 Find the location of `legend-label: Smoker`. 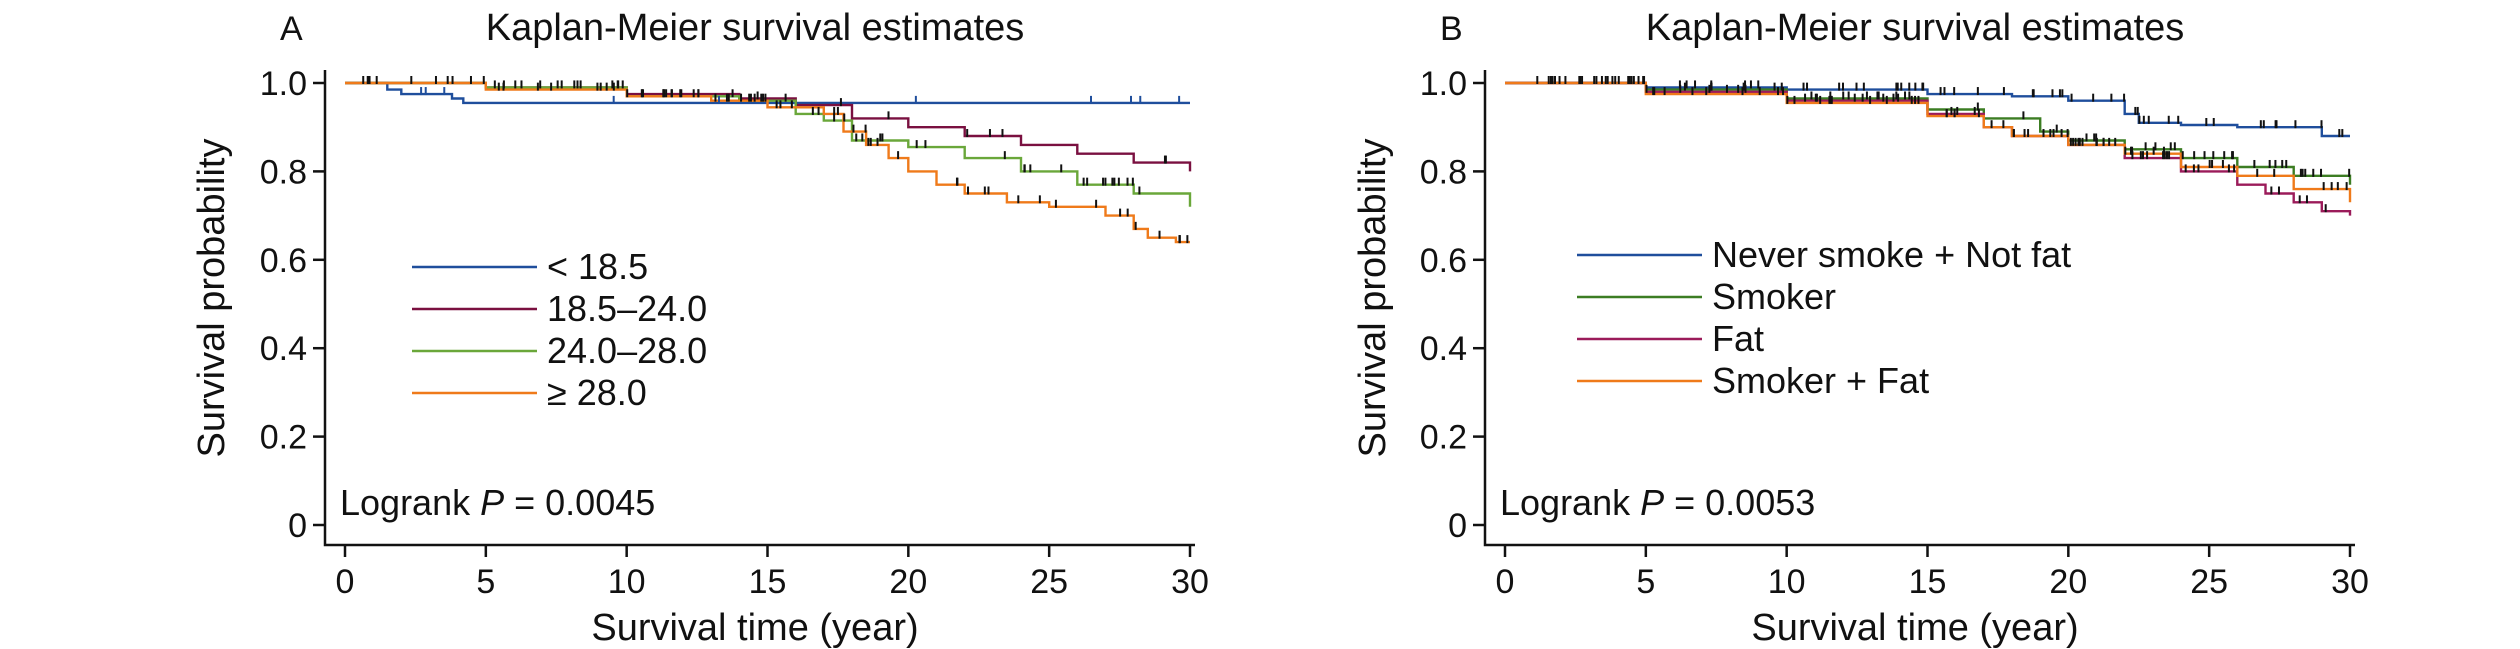

legend-label: Smoker is located at coordinates (1774, 296).